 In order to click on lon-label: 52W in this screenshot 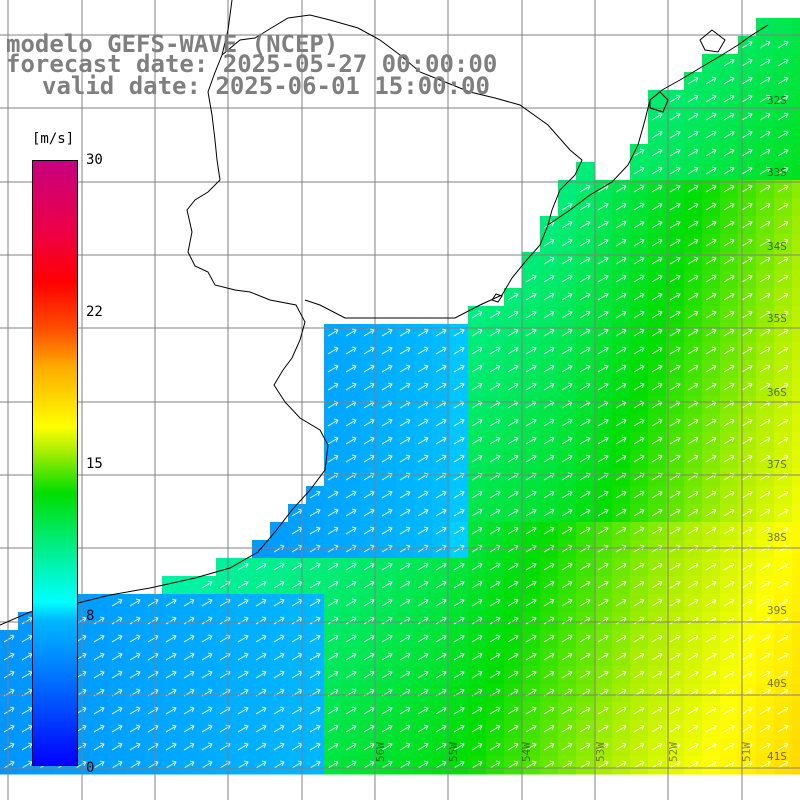, I will do `click(673, 752)`.